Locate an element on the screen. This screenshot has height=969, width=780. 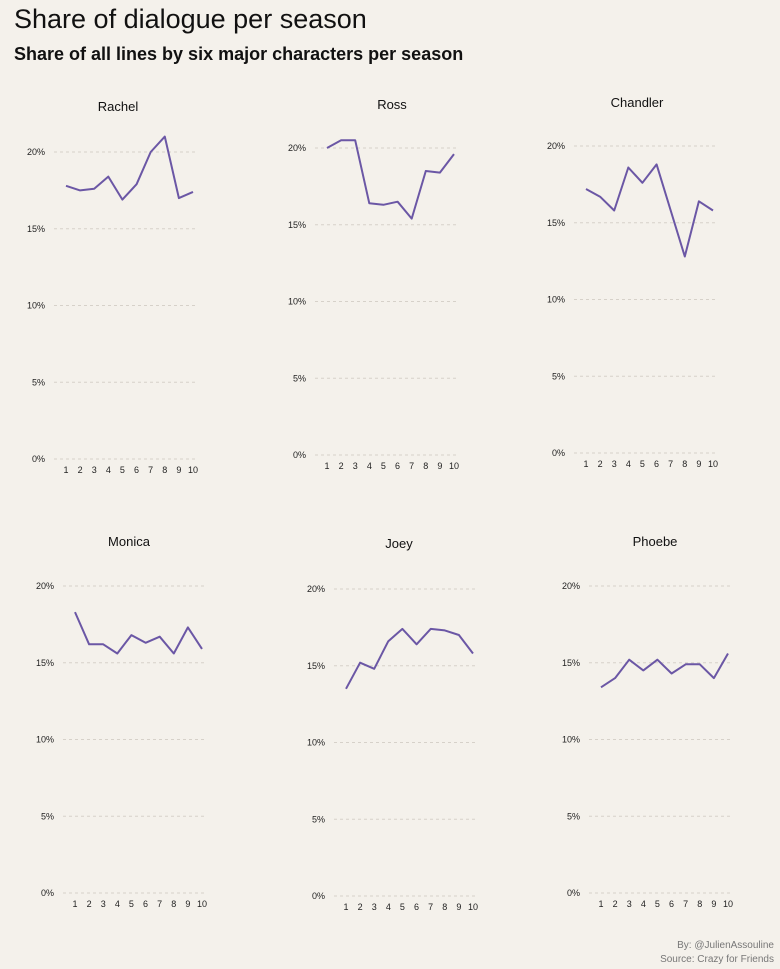
panel-title-chandler: Chandler is located at coordinates (637, 102).